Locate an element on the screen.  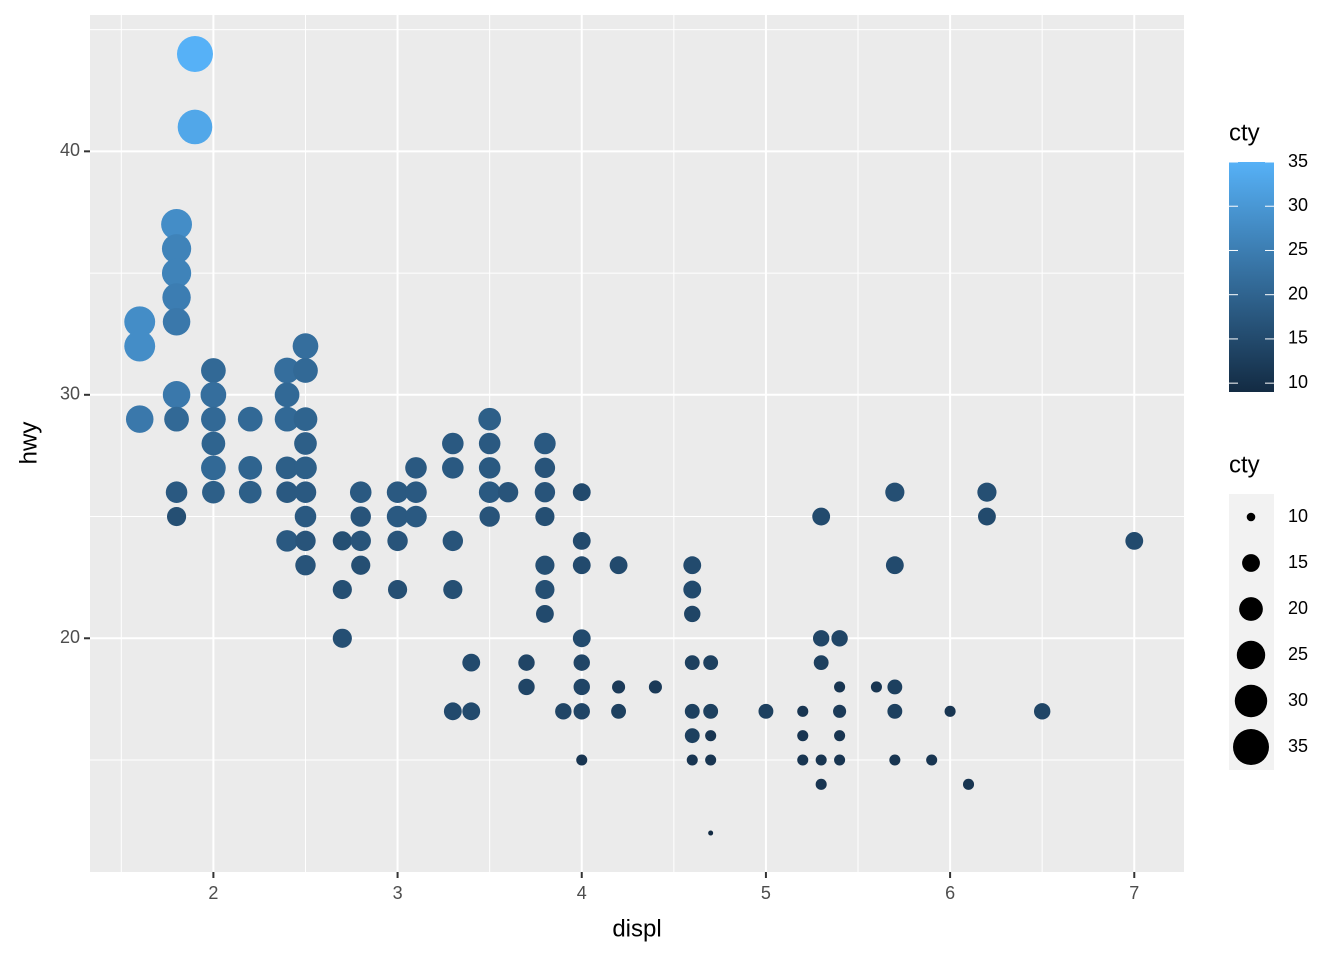
x-tick-label: 2 is located at coordinates (213, 893).